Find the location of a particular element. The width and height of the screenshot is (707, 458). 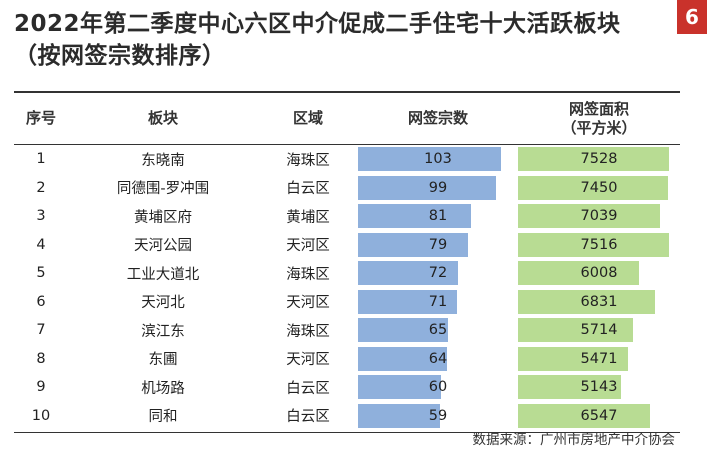

chart-title: 2022年第二季度中心六区中介促成二手住宅十大活跃板块 is located at coordinates (317, 24).